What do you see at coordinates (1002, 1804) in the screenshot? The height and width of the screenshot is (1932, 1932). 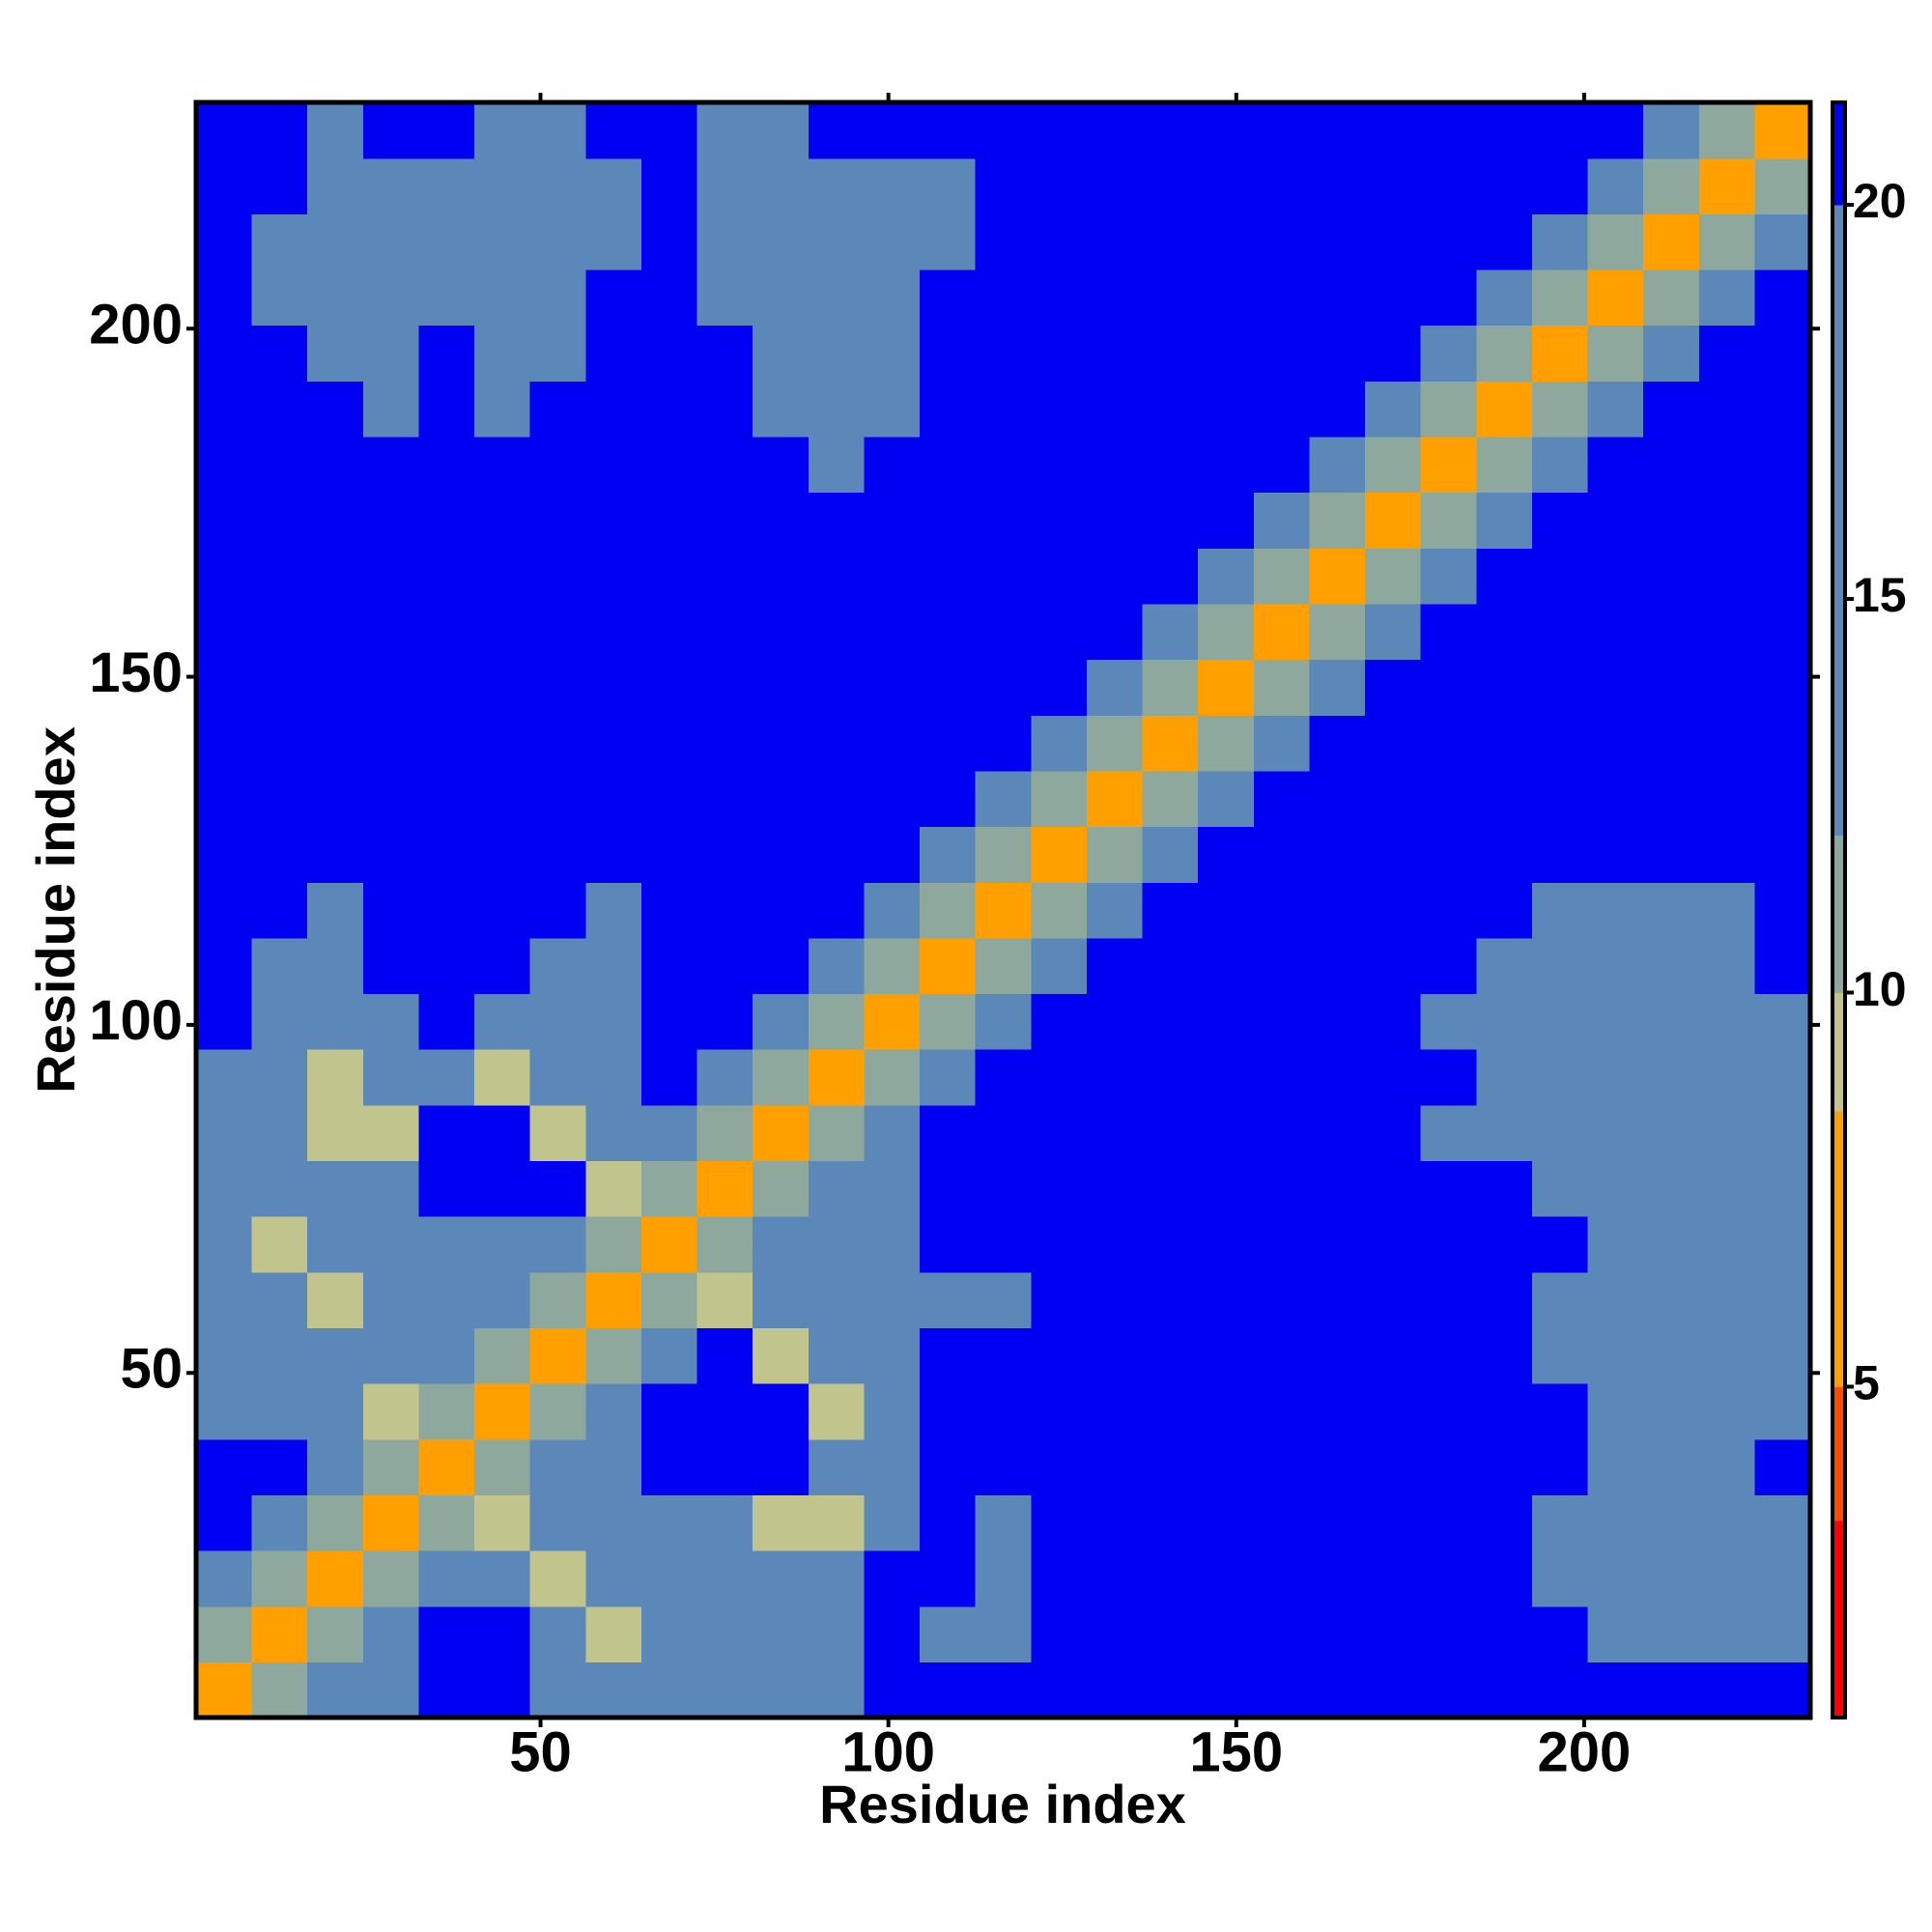 I see `x-axis-title: Residue index` at bounding box center [1002, 1804].